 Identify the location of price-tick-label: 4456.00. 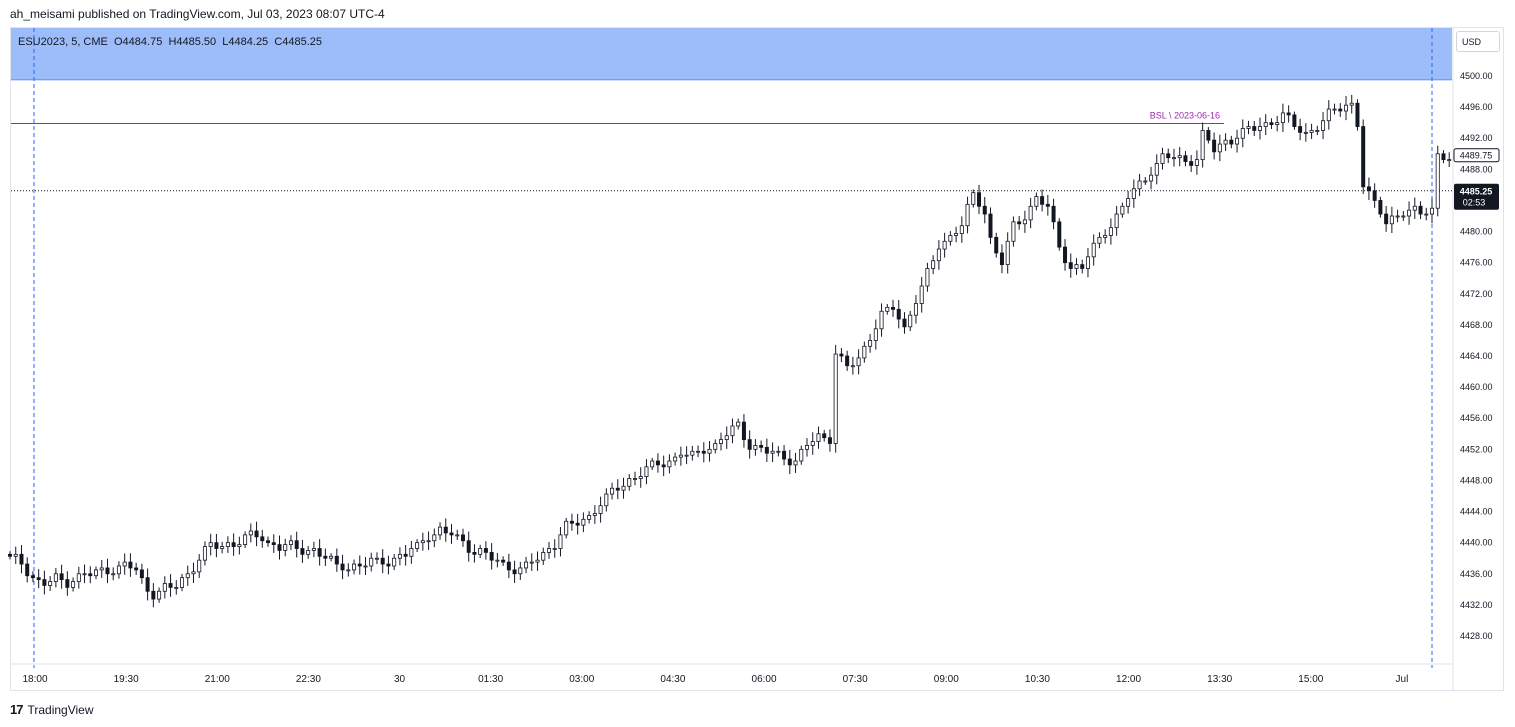
(1476, 418).